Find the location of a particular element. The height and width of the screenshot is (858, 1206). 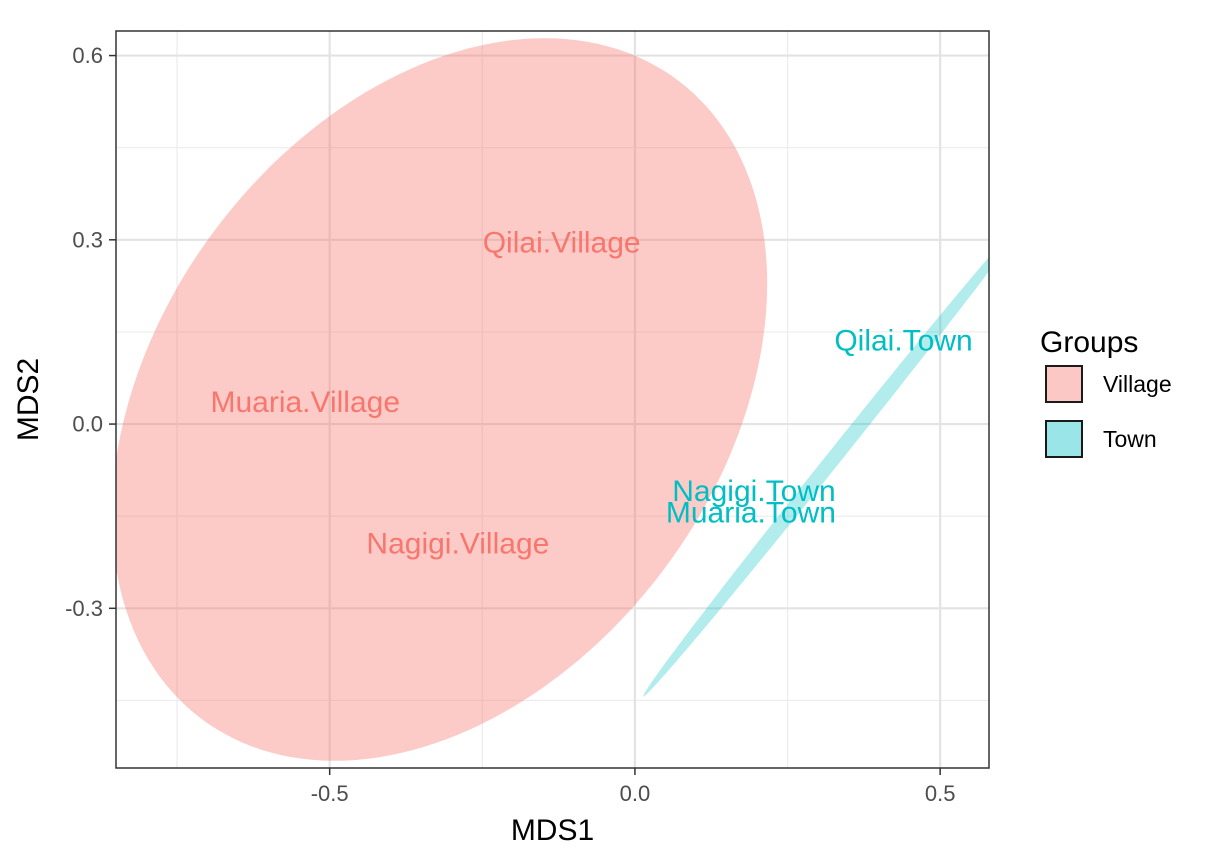

point-label-qilai-town: Qilai.Town is located at coordinates (903, 341).